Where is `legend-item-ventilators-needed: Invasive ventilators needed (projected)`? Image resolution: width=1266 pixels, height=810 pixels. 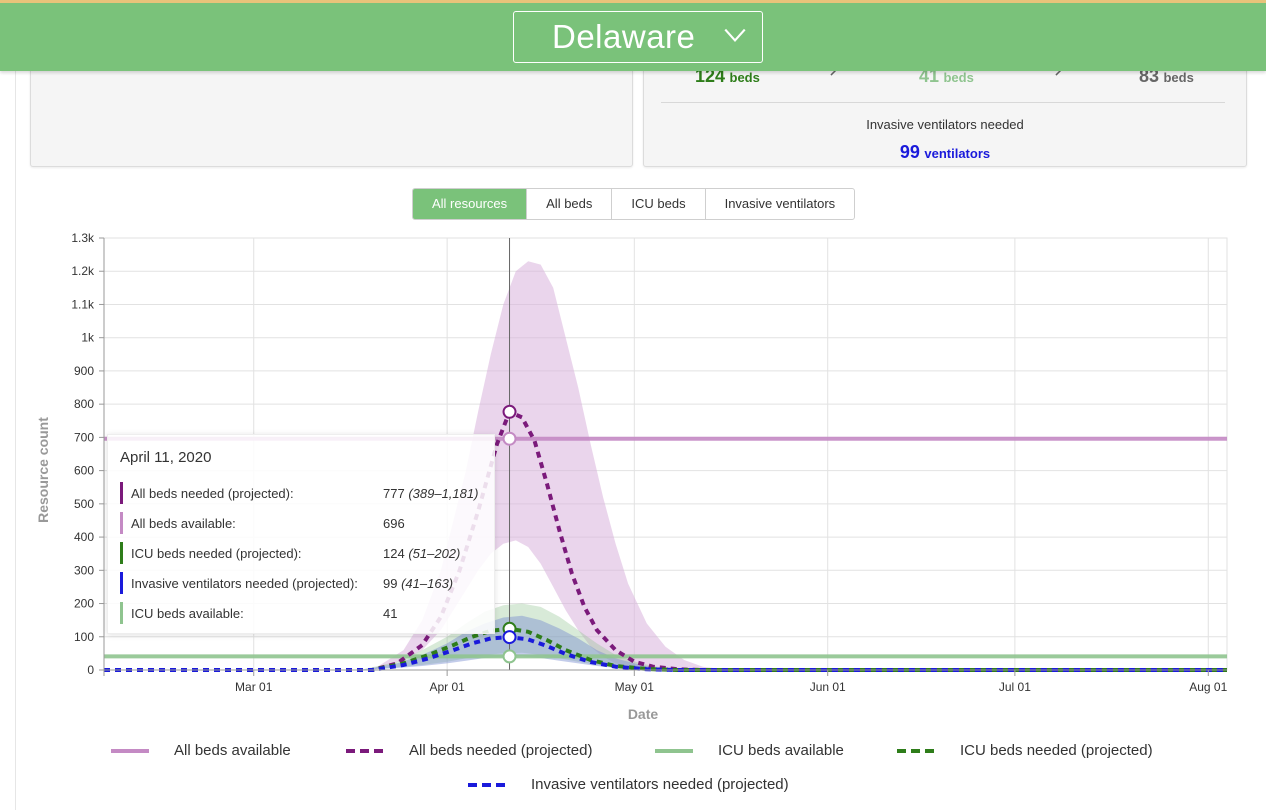 legend-item-ventilators-needed: Invasive ventilators needed (projected) is located at coordinates (648, 785).